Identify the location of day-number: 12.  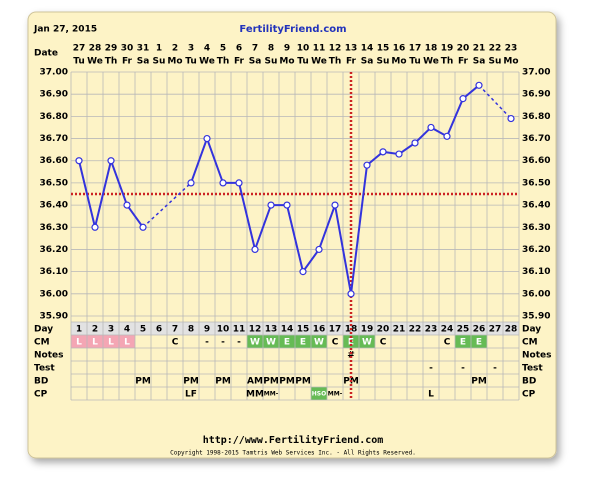
(255, 330).